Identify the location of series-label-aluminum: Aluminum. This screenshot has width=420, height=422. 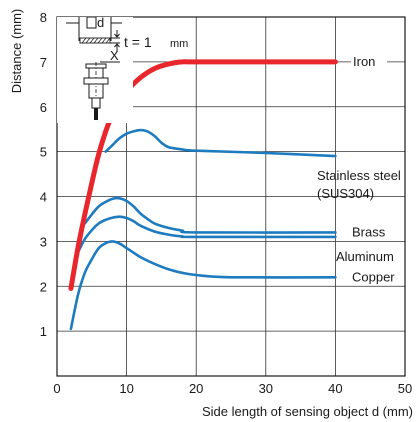
(365, 256).